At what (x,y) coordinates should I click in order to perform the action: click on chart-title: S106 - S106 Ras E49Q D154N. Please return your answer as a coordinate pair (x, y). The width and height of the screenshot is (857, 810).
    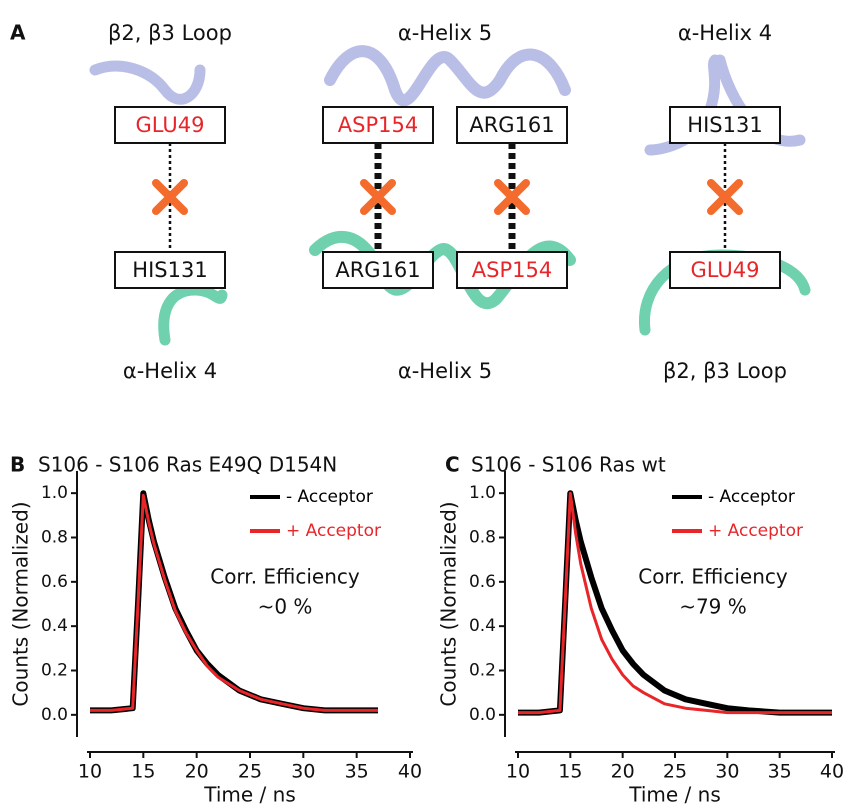
    Looking at the image, I should click on (187, 465).